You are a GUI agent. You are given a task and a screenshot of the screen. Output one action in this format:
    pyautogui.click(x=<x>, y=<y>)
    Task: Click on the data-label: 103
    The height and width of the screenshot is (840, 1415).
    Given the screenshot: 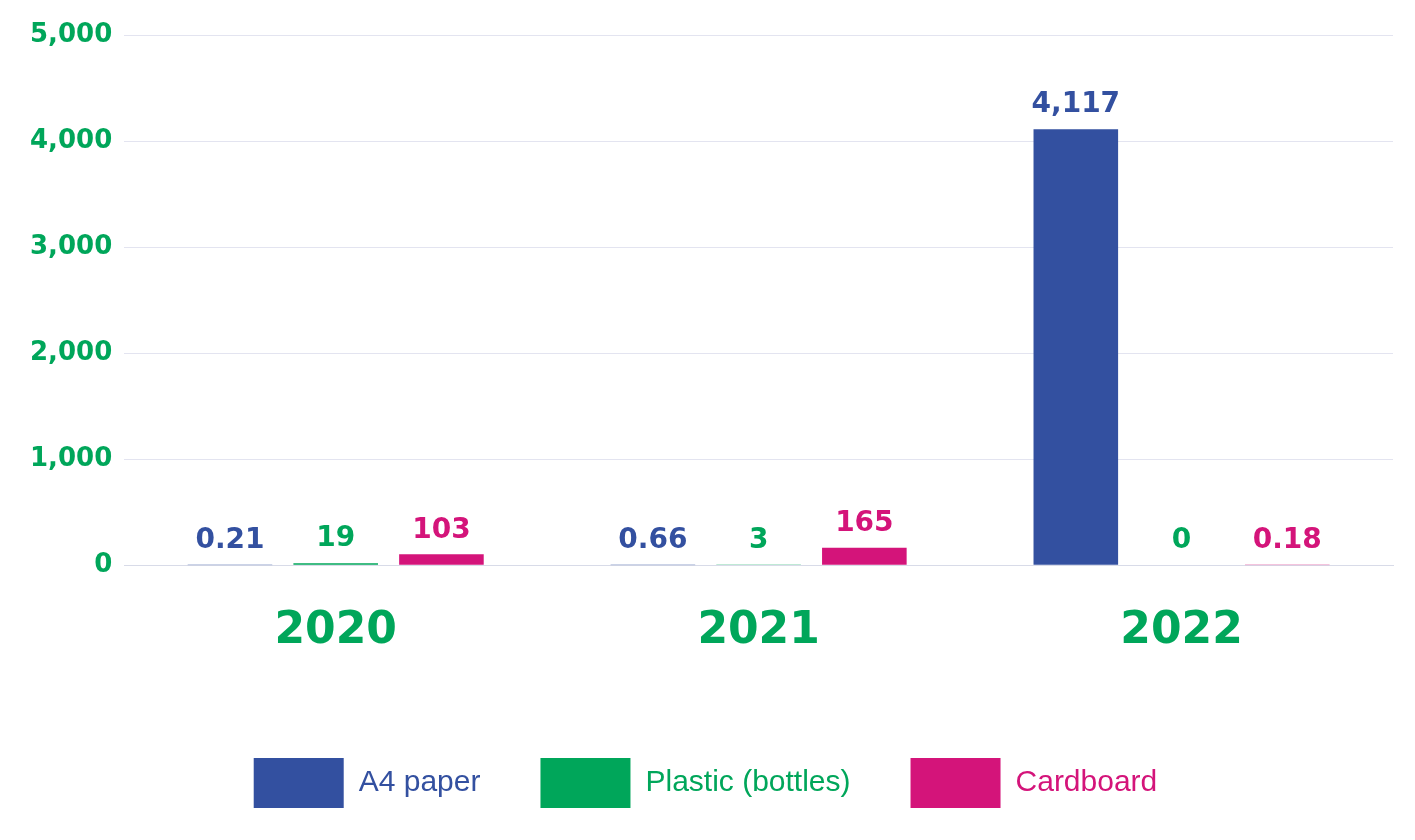 What is the action you would take?
    pyautogui.click(x=441, y=528)
    